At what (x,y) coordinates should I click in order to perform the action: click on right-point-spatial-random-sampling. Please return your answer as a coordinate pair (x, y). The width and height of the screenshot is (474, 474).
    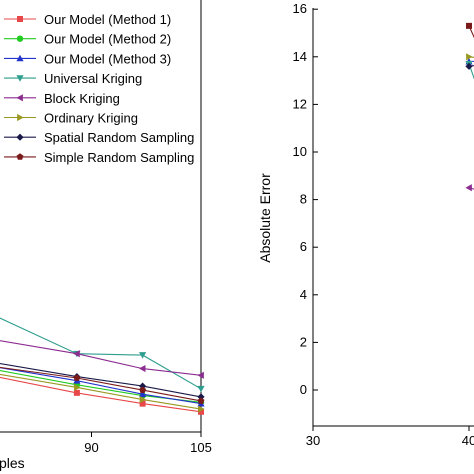
    Looking at the image, I should click on (469, 66).